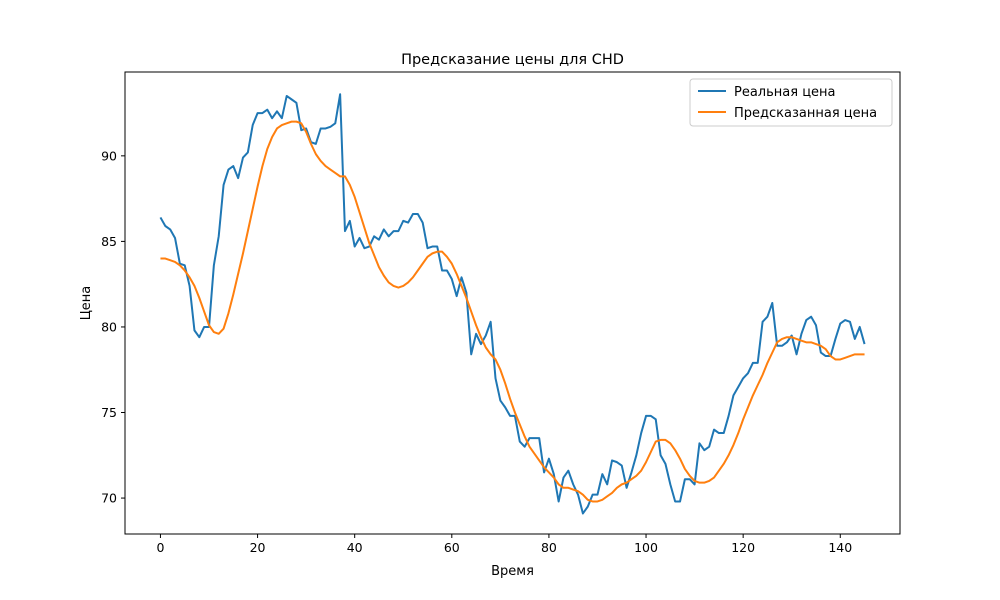 Image resolution: width=1000 pixels, height=600 pixels. Describe the element at coordinates (785, 92) in the screenshot. I see `legend-label-real: Реальная цена` at that location.